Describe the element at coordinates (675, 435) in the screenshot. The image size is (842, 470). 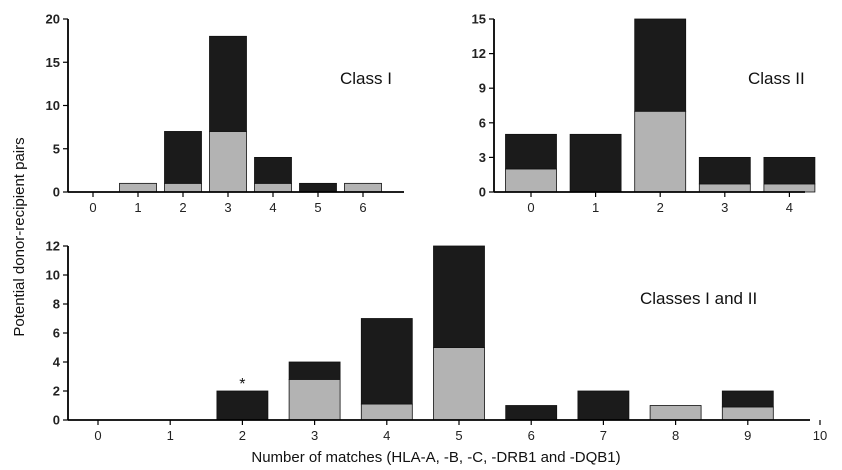
I see `x-tick-label: 8` at that location.